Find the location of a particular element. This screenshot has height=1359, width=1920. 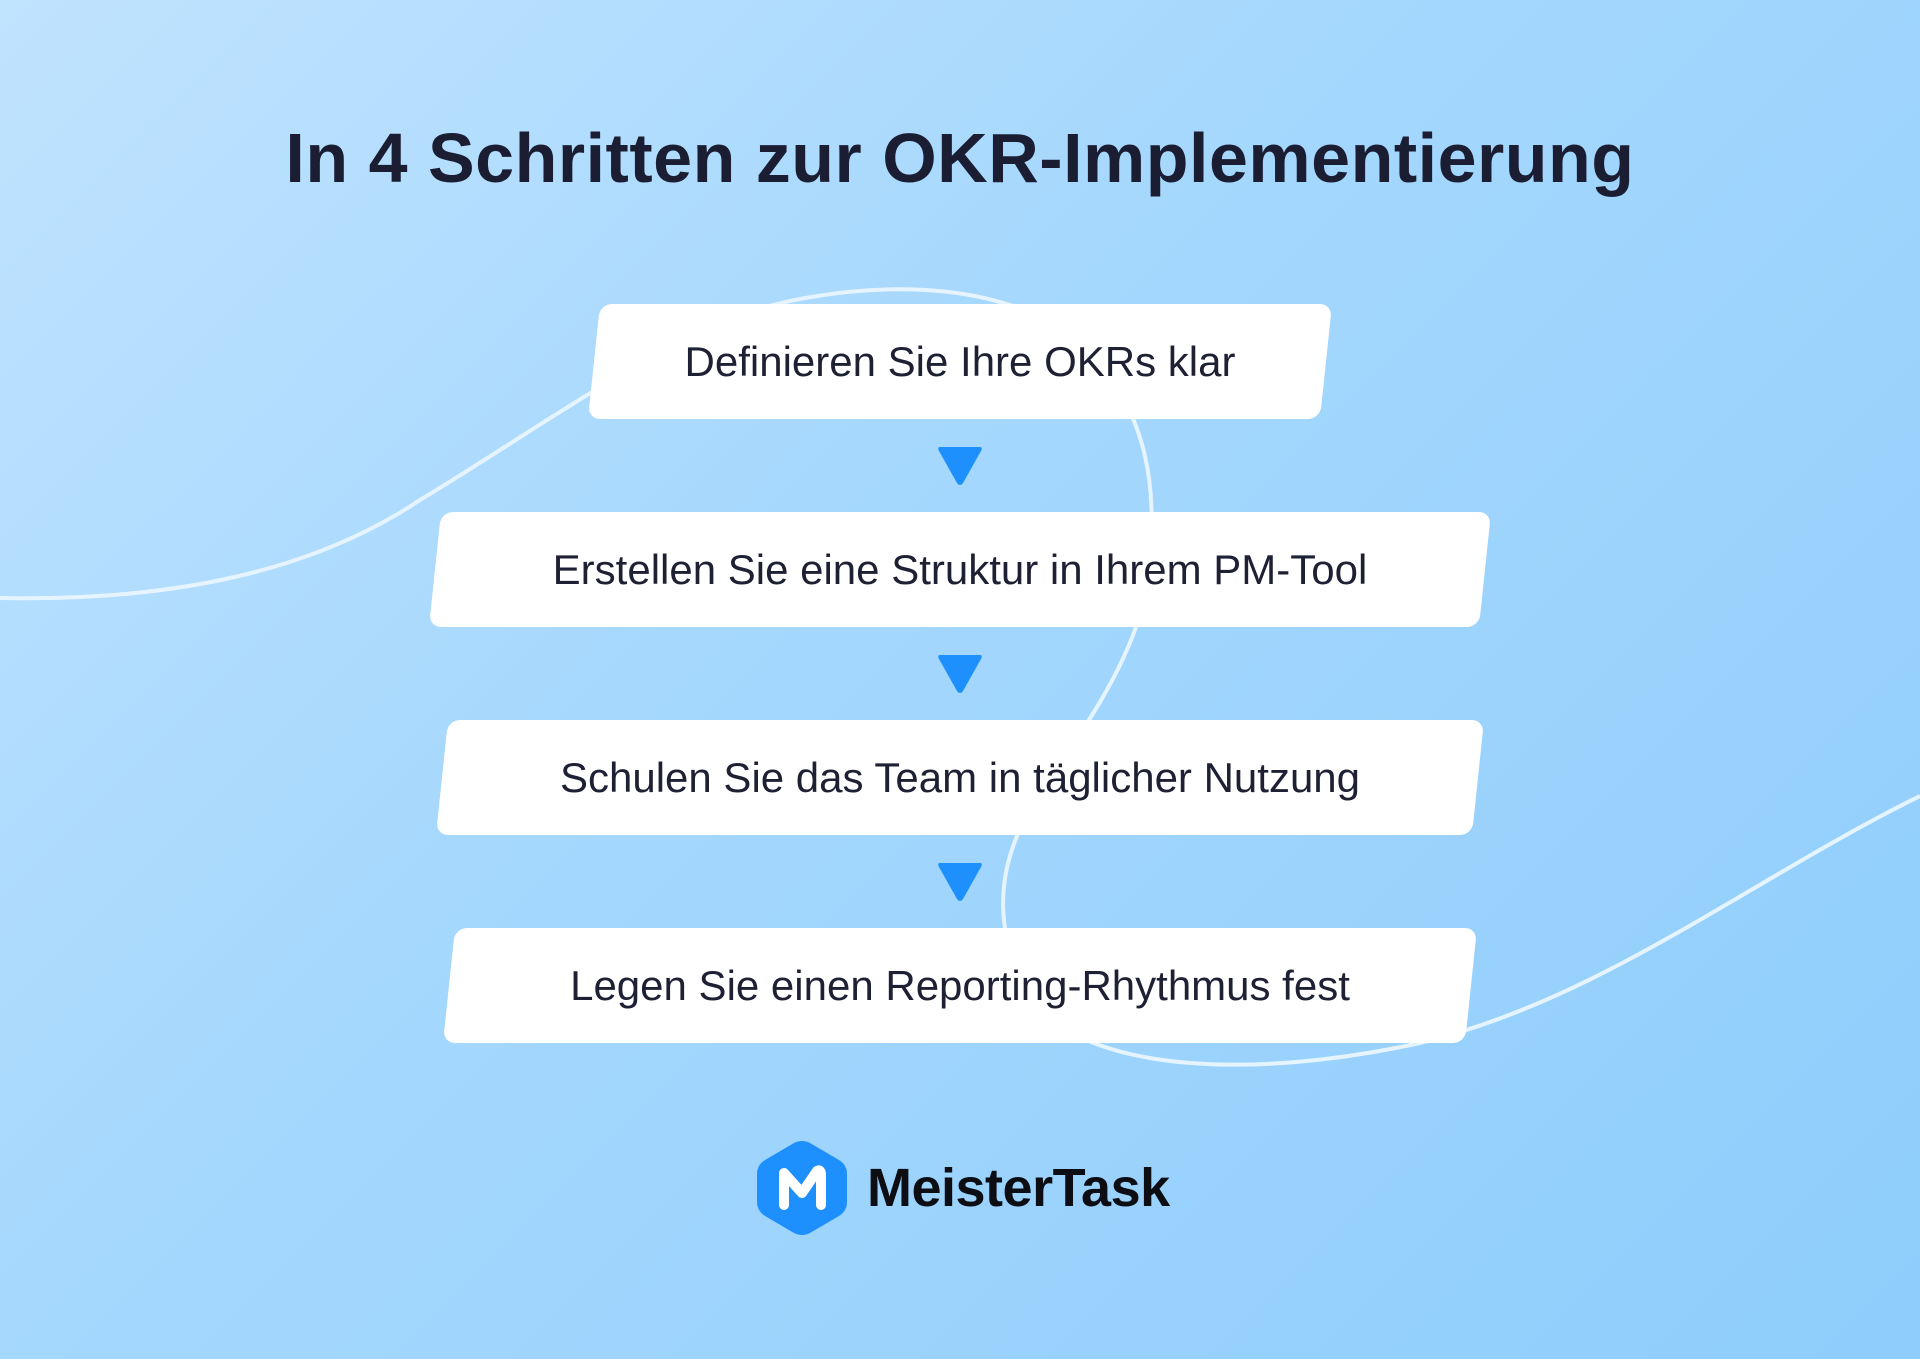

meistertask-logo-icon is located at coordinates (802, 1188).